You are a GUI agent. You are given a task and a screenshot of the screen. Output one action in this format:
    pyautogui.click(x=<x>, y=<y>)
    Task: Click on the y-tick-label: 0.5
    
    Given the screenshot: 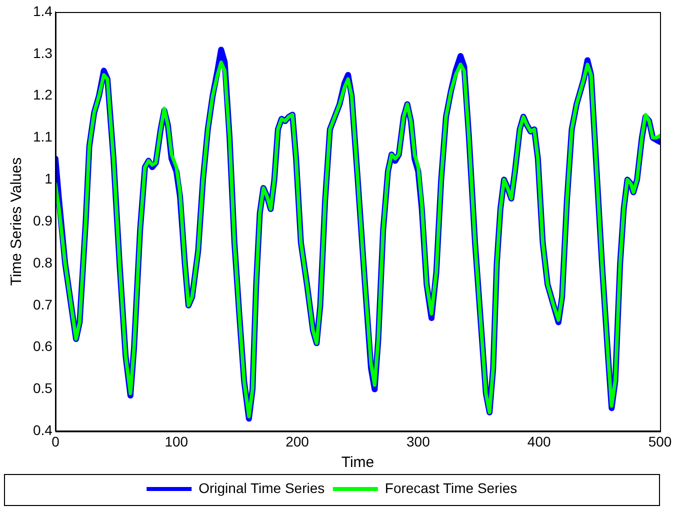 What is the action you would take?
    pyautogui.click(x=42, y=388)
    